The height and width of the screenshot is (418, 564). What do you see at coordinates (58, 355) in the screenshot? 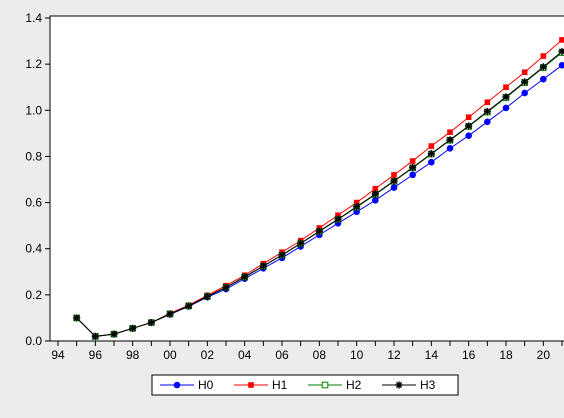
I see `x-tick-label: 94` at bounding box center [58, 355].